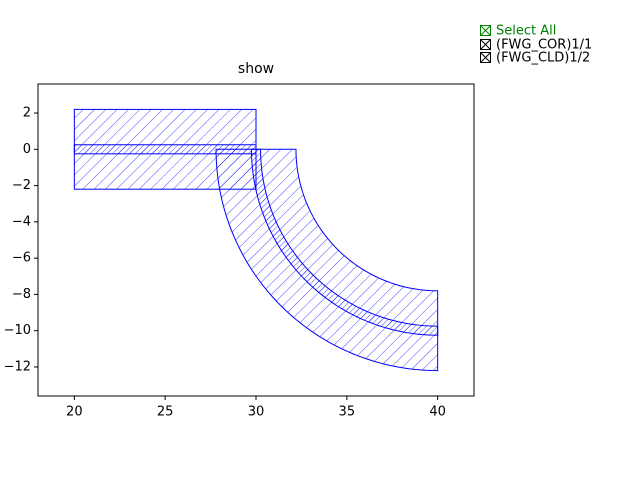 The image size is (640, 480). What do you see at coordinates (21, 221) in the screenshot?
I see `y-tick-label: −4` at bounding box center [21, 221].